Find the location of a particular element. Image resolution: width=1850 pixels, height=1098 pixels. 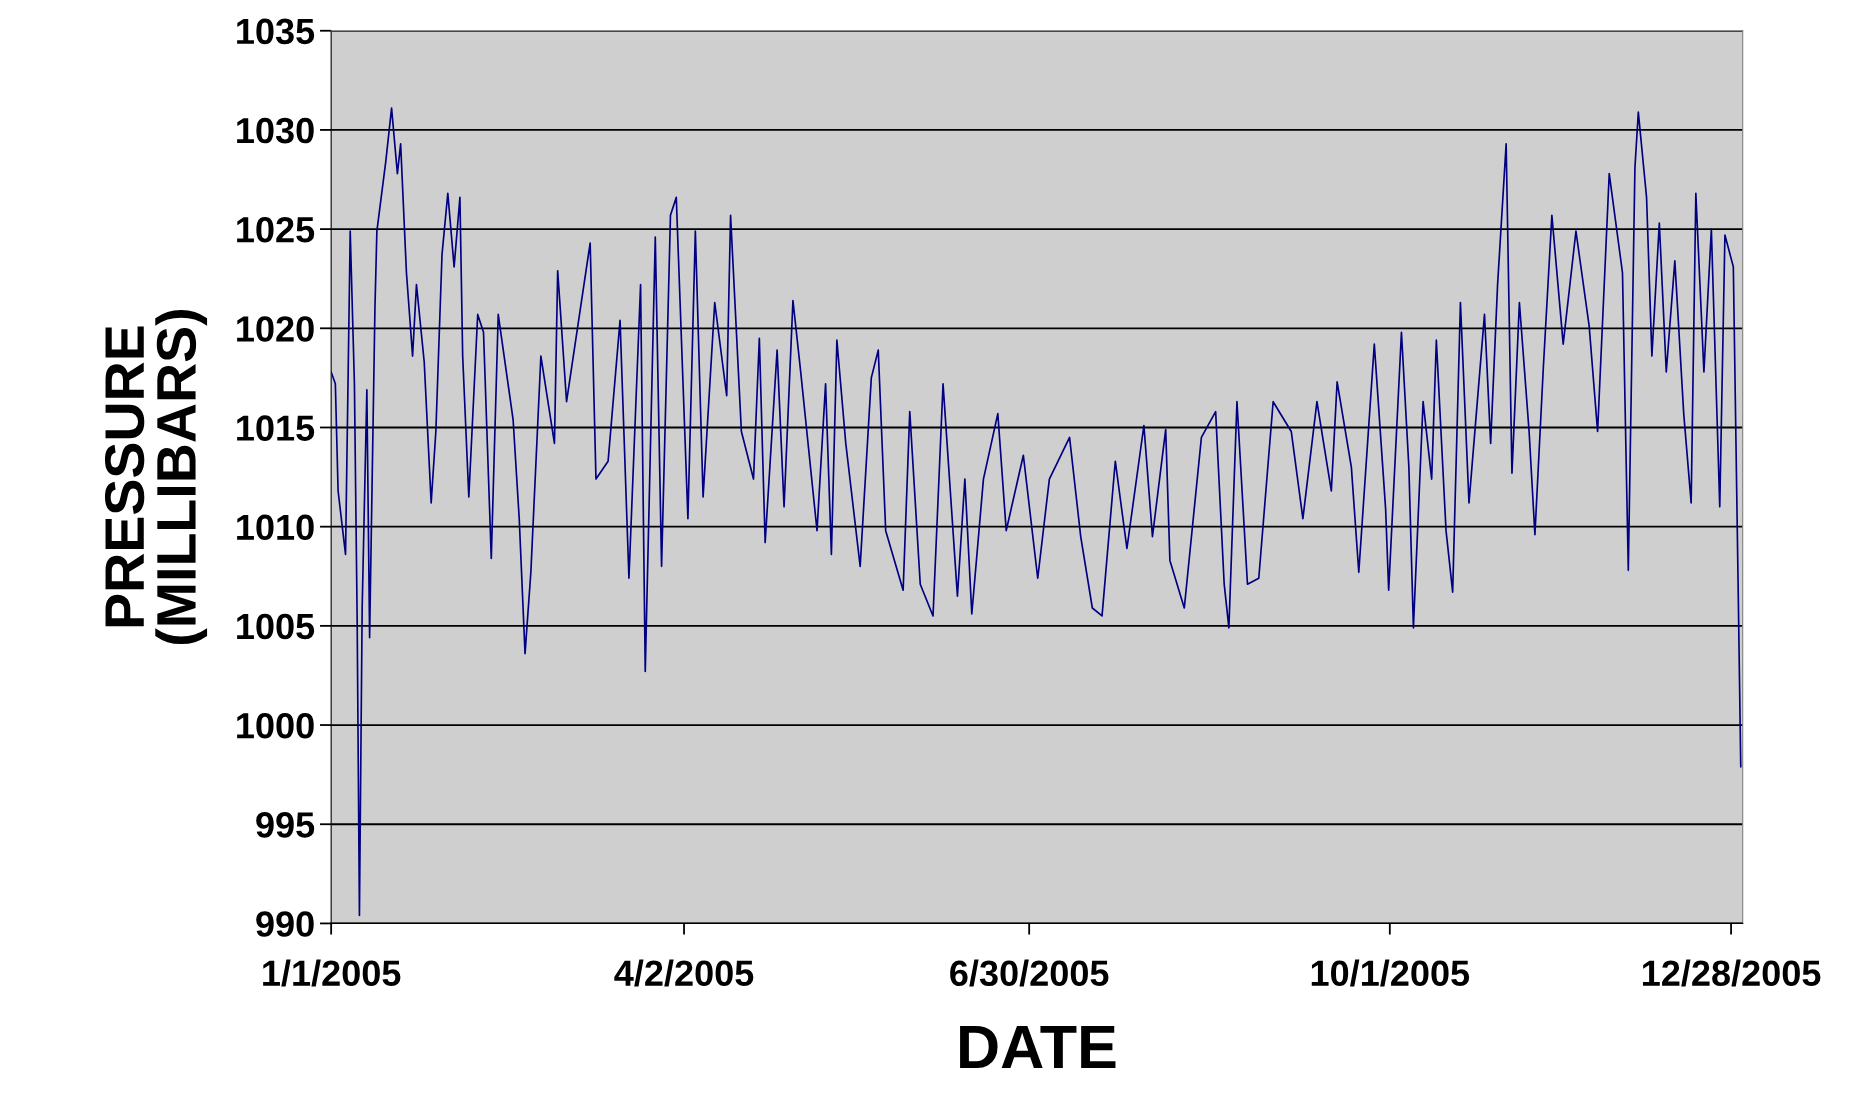

y-tick-label: 1000 is located at coordinates (275, 725).